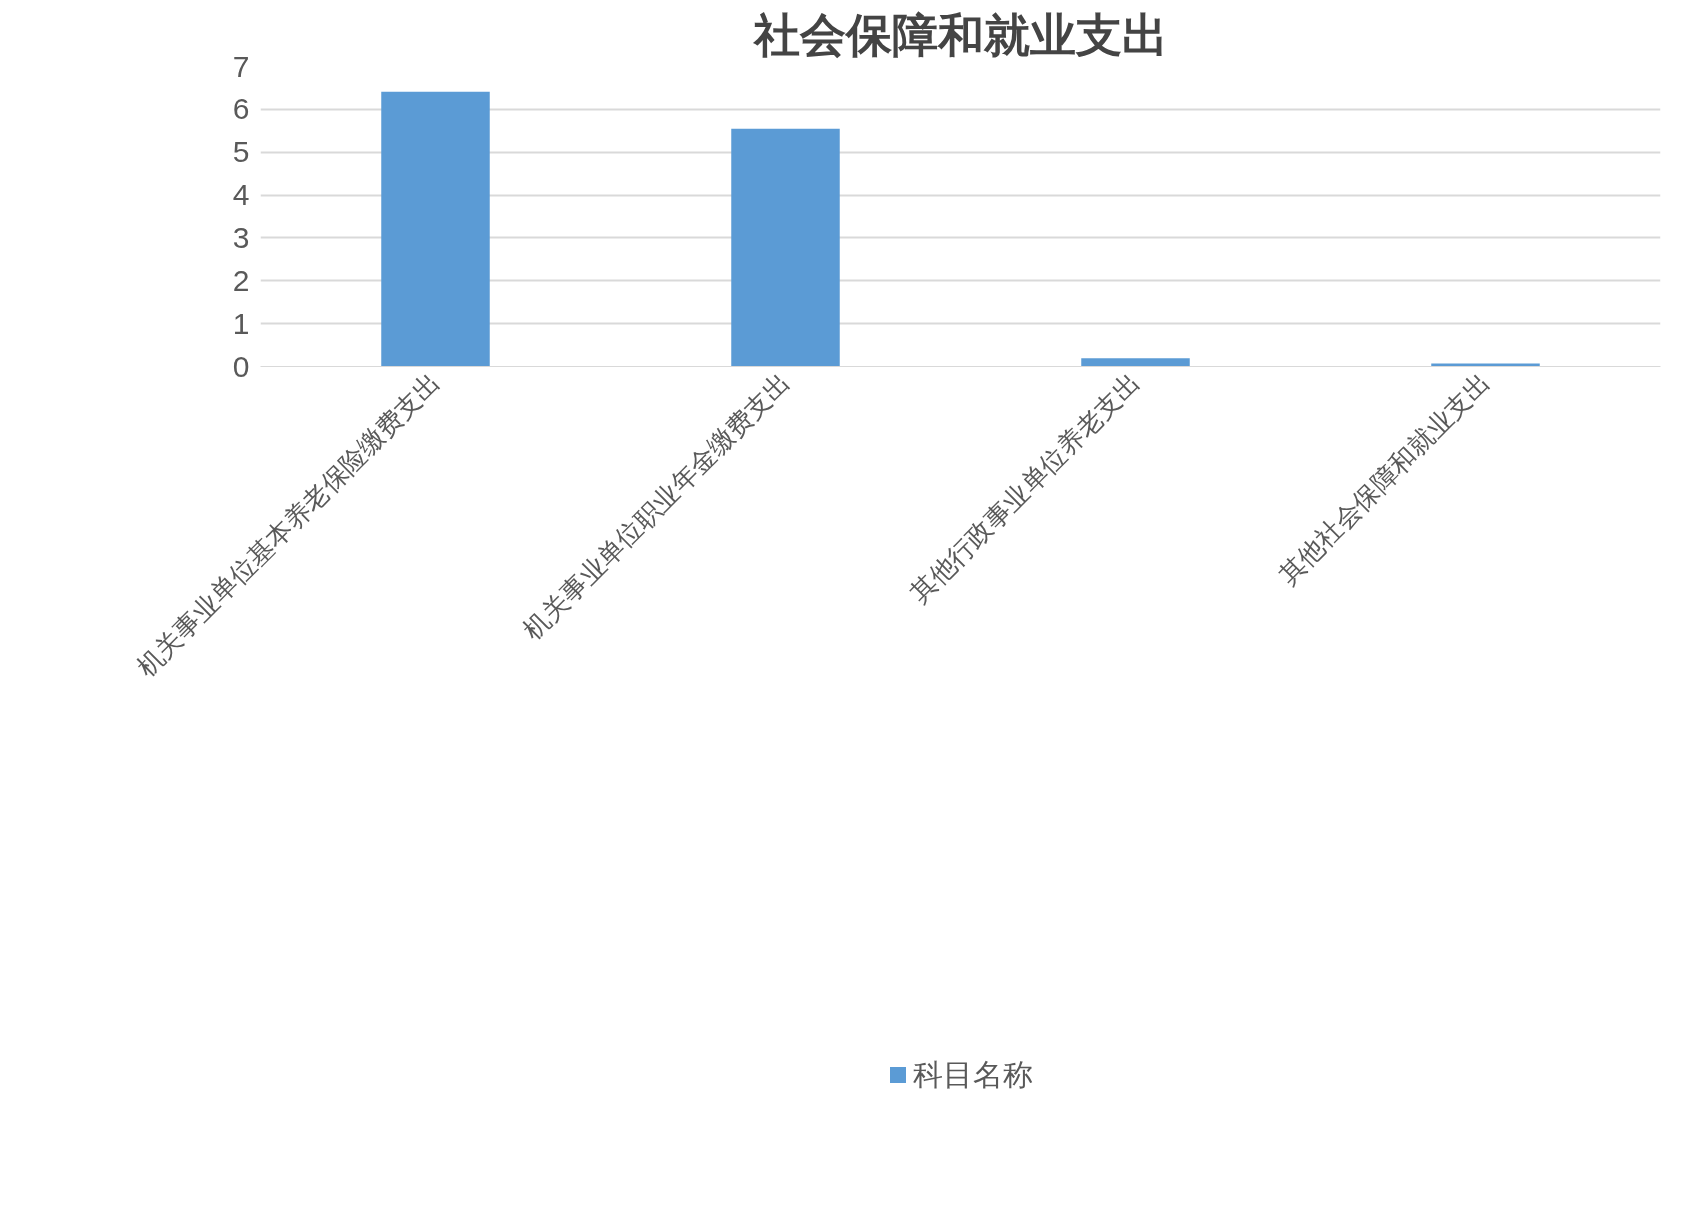 The width and height of the screenshot is (1704, 1220). Describe the element at coordinates (241, 280) in the screenshot. I see `y-tick-label: 2` at that location.